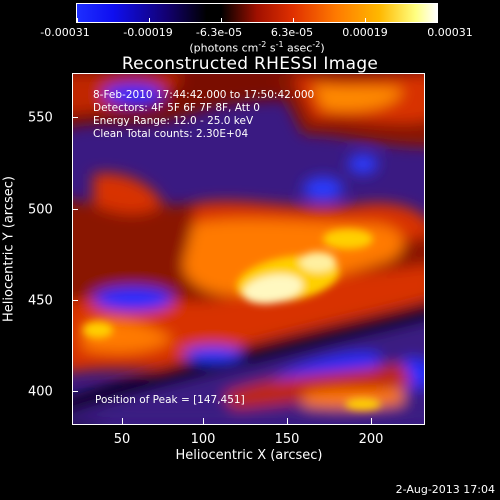  I want to click on plot-title: Reconstructed RHESSI Image, so click(250, 64).